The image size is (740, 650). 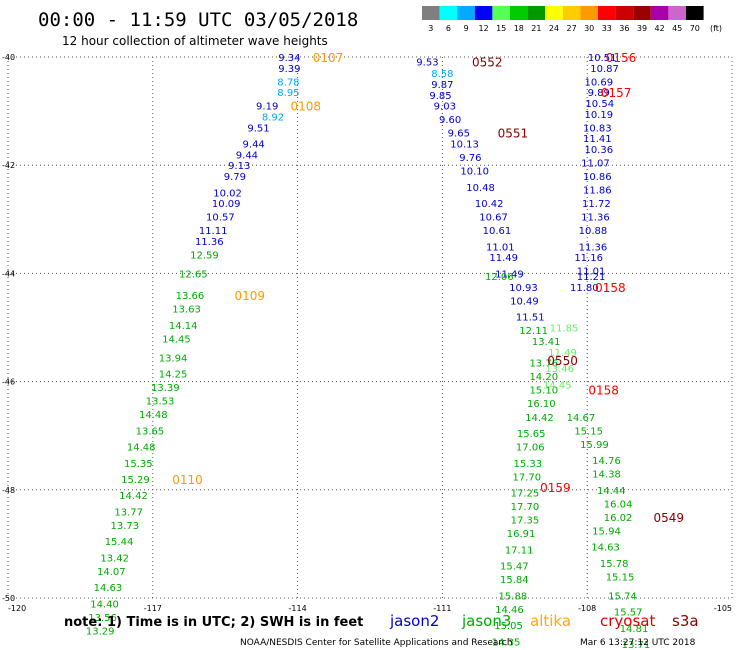 I want to click on swh-value-jason3: 17.70, so click(x=525, y=507).